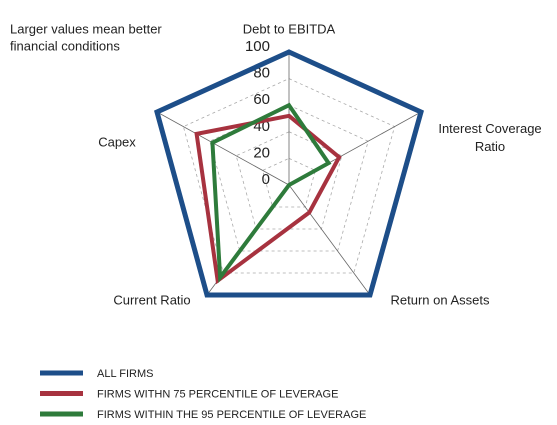 The image size is (557, 425). I want to click on r-tick-label: 60, so click(261, 99).